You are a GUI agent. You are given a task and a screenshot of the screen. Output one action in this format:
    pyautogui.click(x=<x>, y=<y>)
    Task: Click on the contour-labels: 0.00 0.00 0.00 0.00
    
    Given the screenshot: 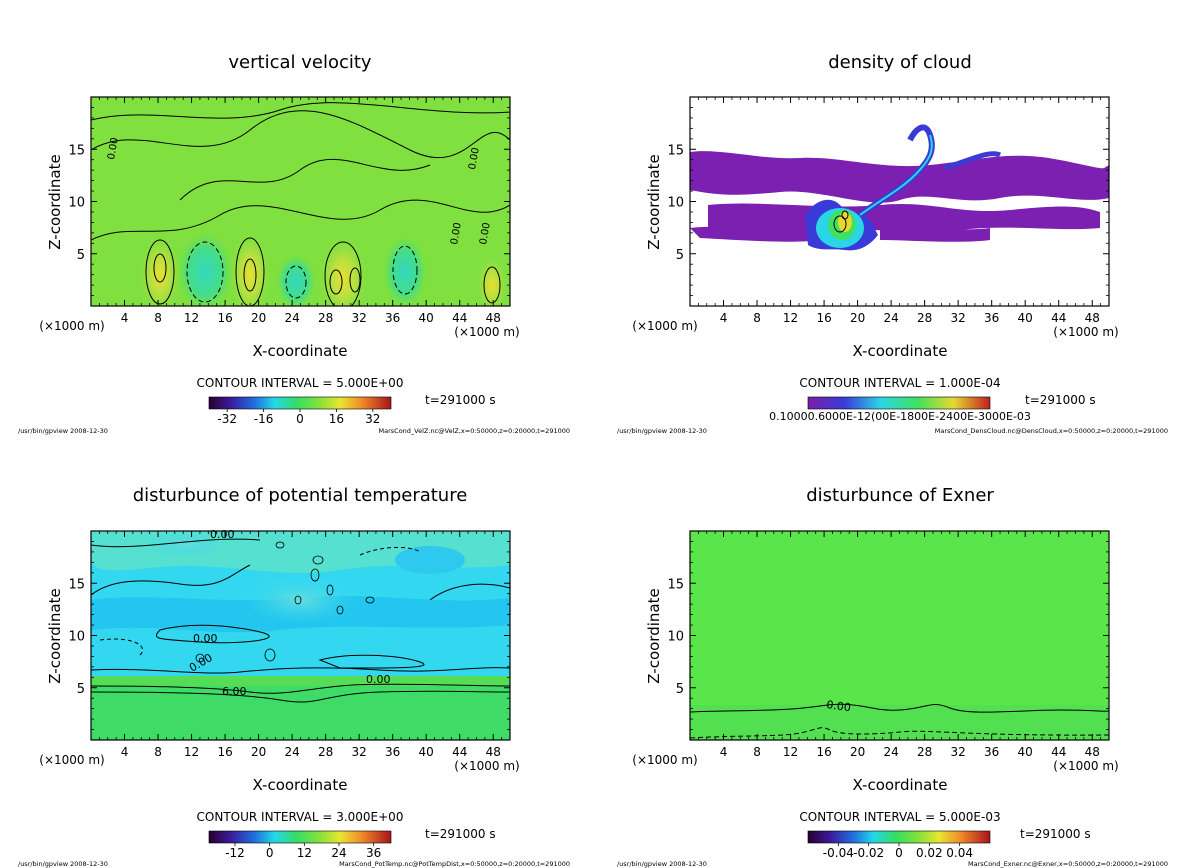 What is the action you would take?
    pyautogui.click(x=299, y=191)
    